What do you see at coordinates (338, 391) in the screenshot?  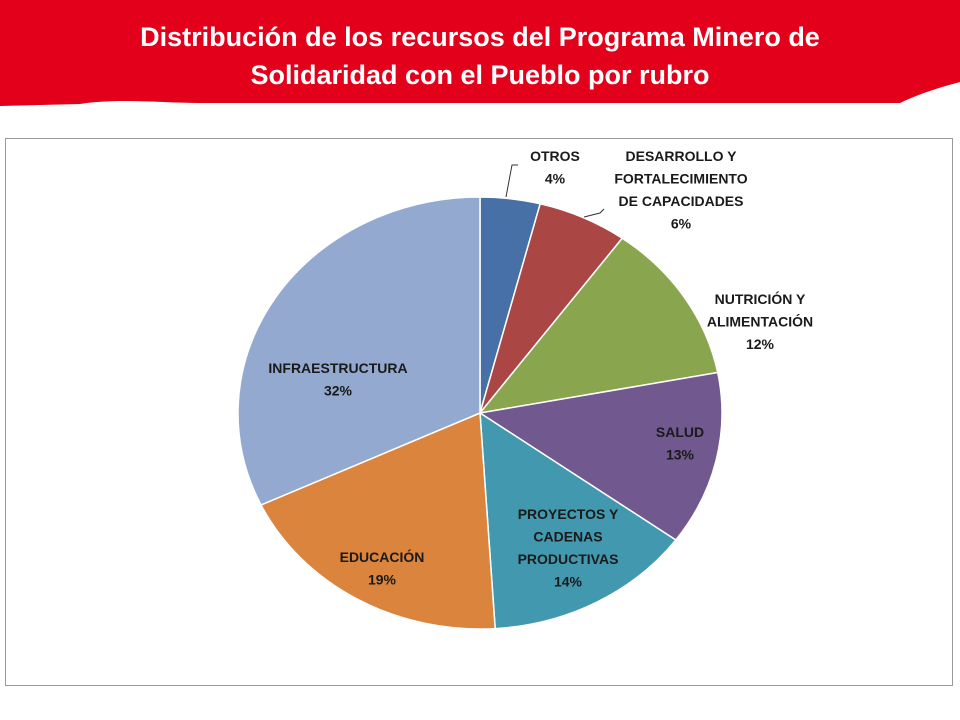 I see `slice-percent-label: 32%` at bounding box center [338, 391].